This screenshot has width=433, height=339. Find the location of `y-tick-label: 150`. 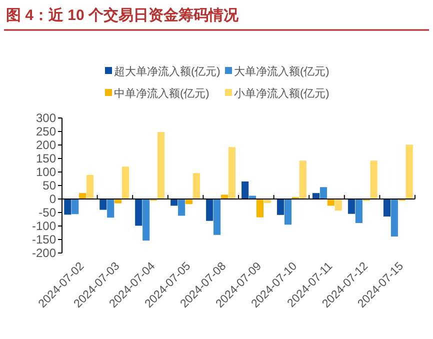

y-tick-label: 150 is located at coordinates (46, 159).